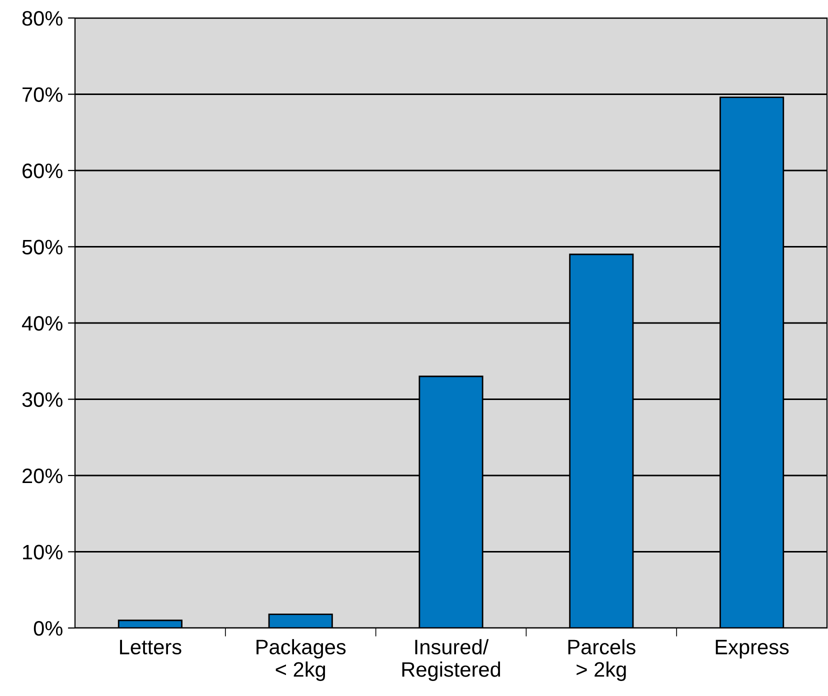 This screenshot has width=828, height=696. Describe the element at coordinates (42, 171) in the screenshot. I see `y-tick-label: 60%` at that location.